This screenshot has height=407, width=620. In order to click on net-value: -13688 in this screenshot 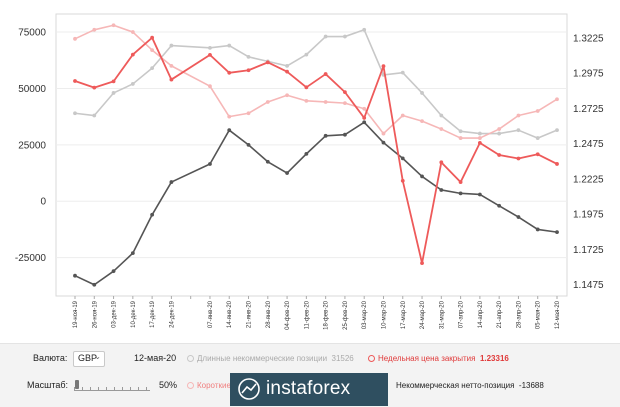, I will do `click(531, 385)`.